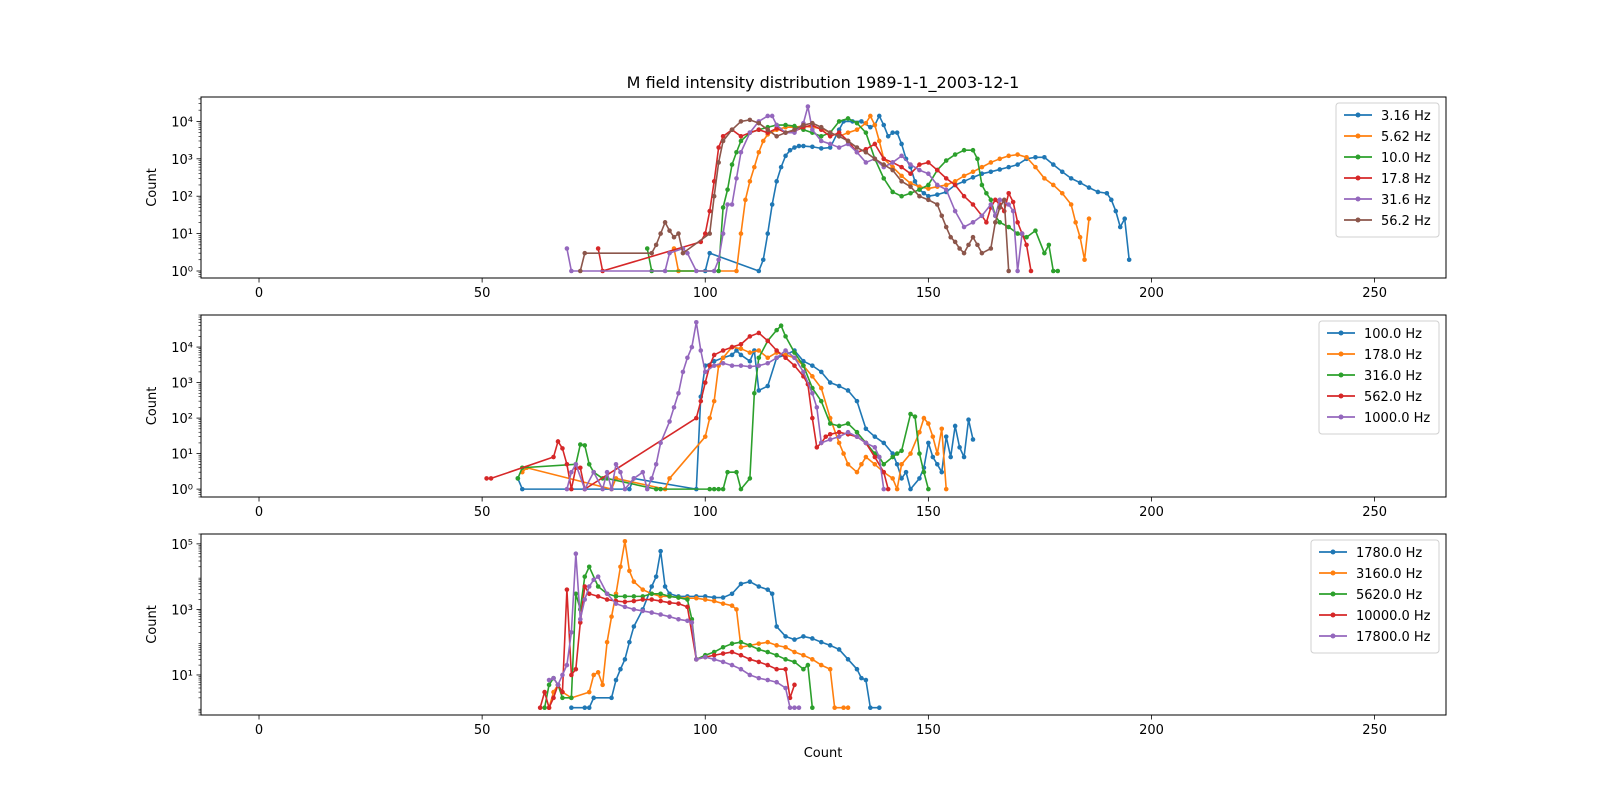  What do you see at coordinates (1374, 397) in the screenshot?
I see `legend-entry: 562.0 Hz` at bounding box center [1374, 397].